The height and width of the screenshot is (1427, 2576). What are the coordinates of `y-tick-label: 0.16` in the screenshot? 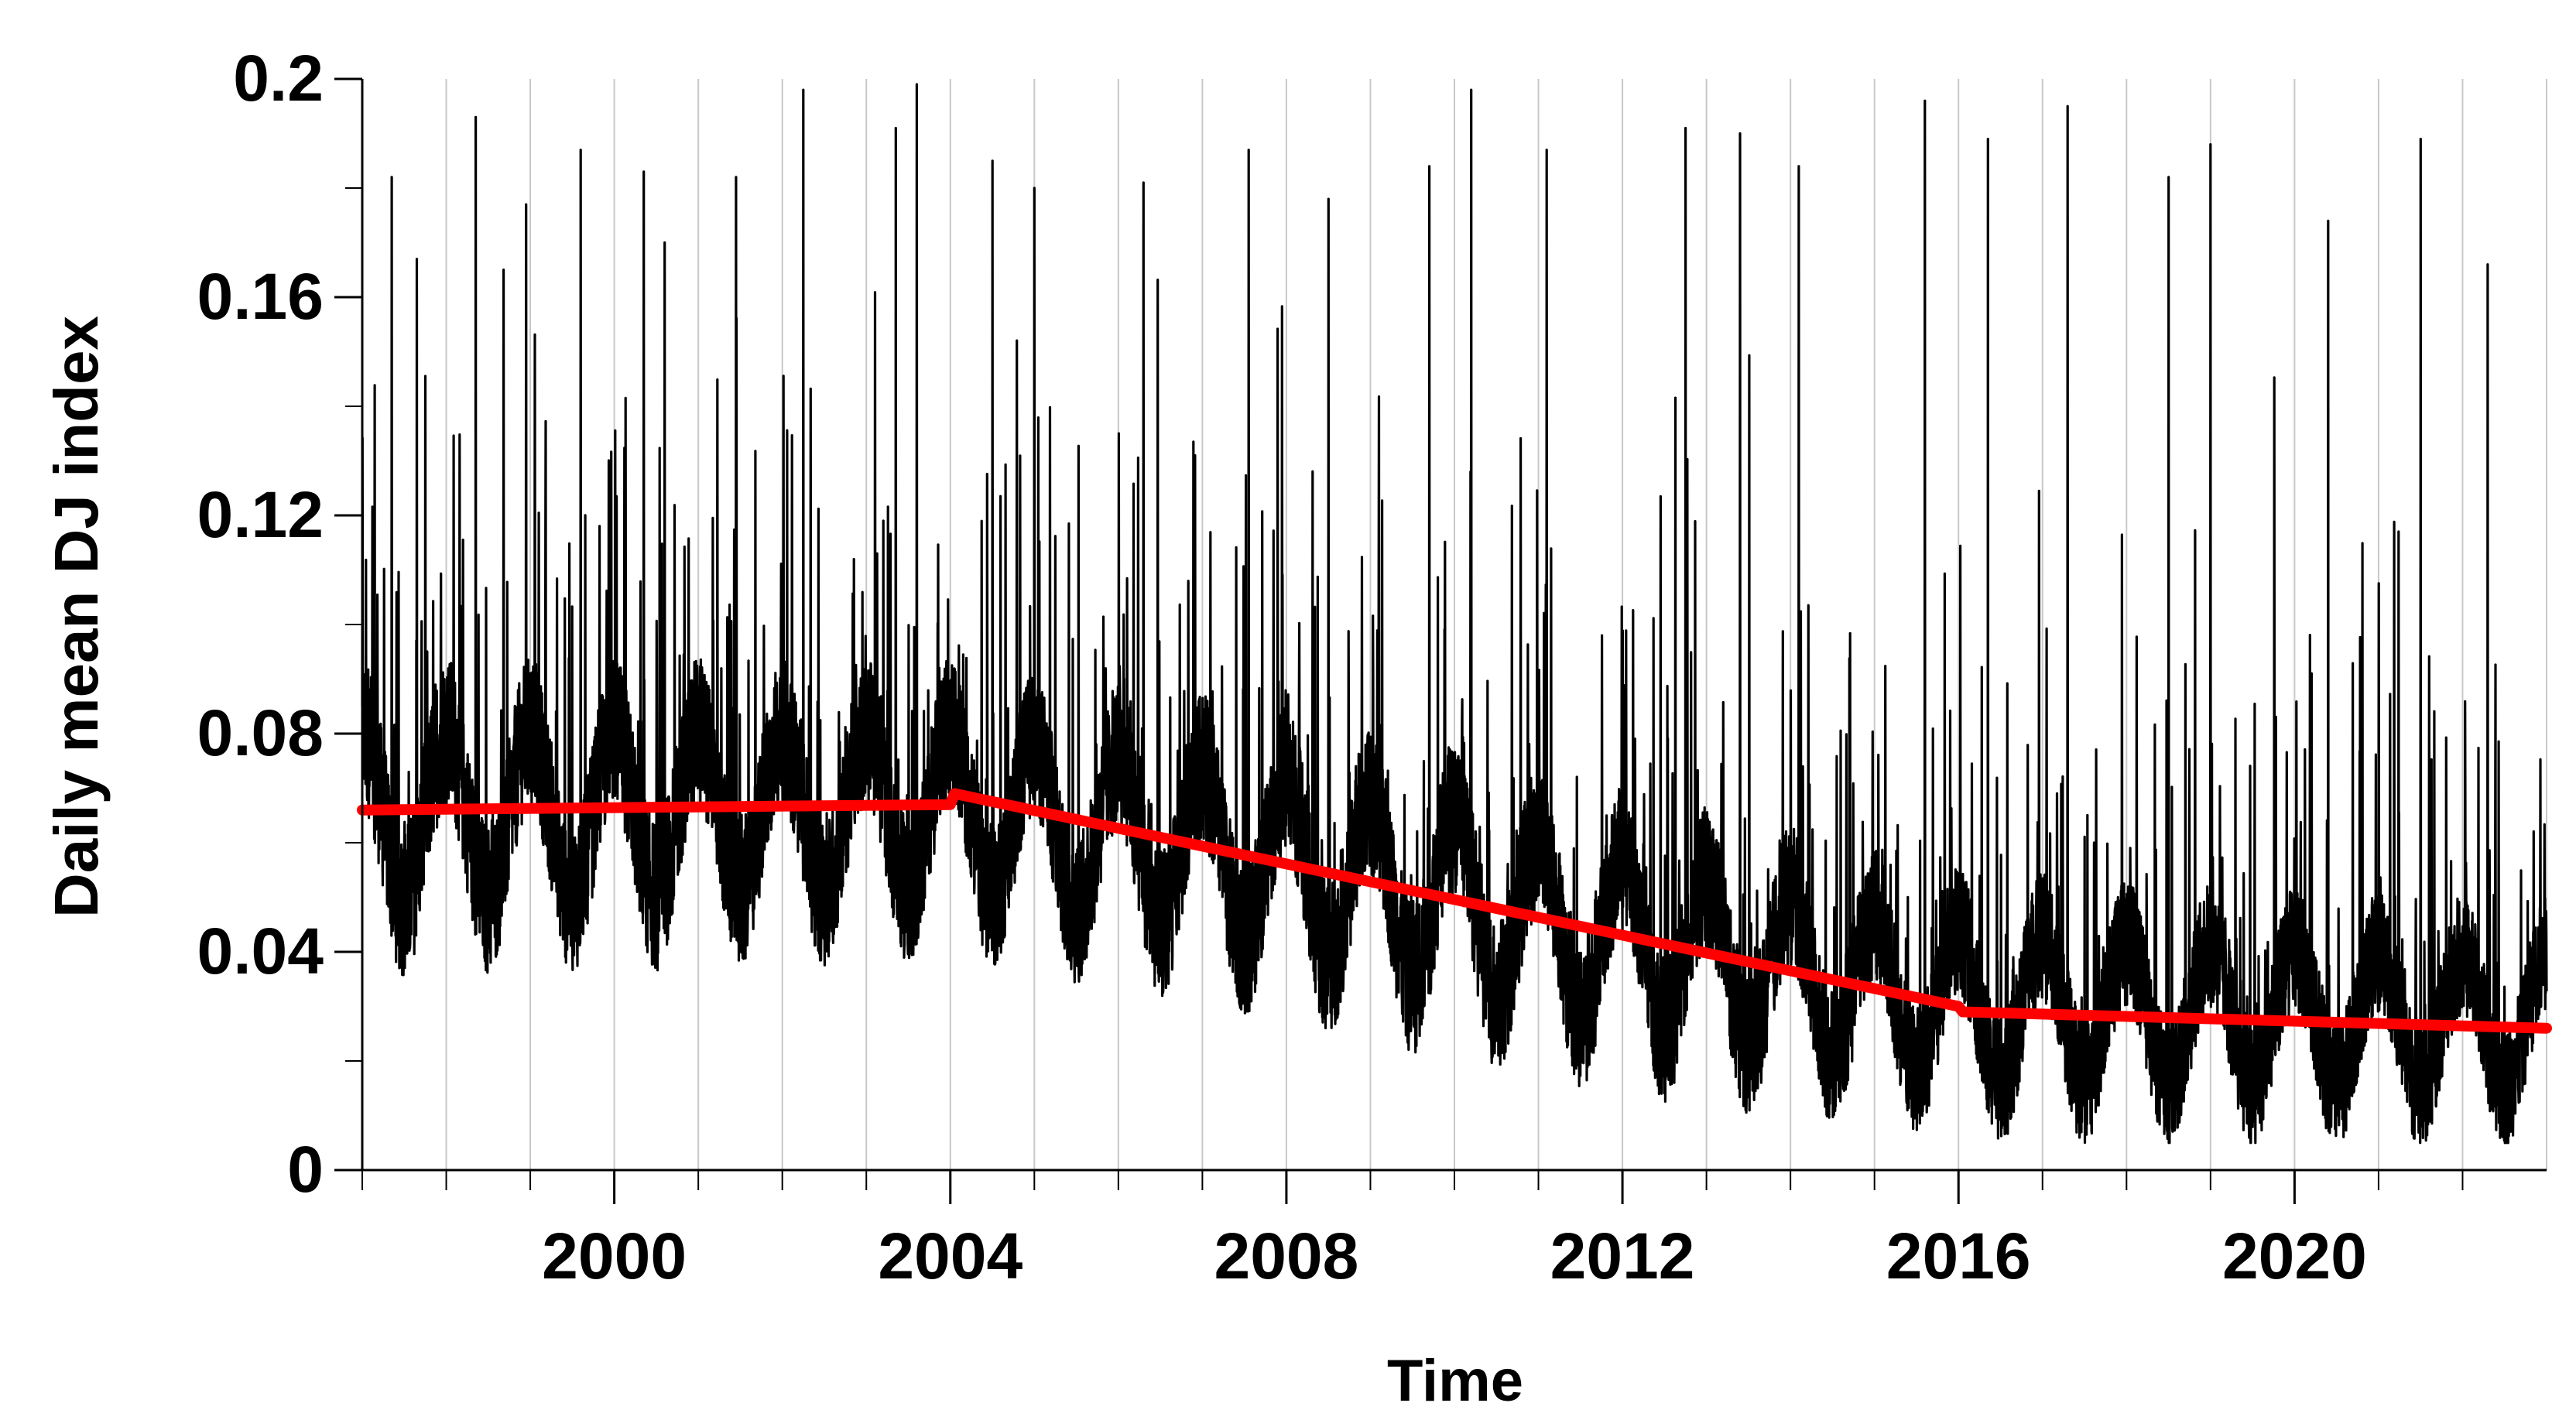 It's located at (260, 296).